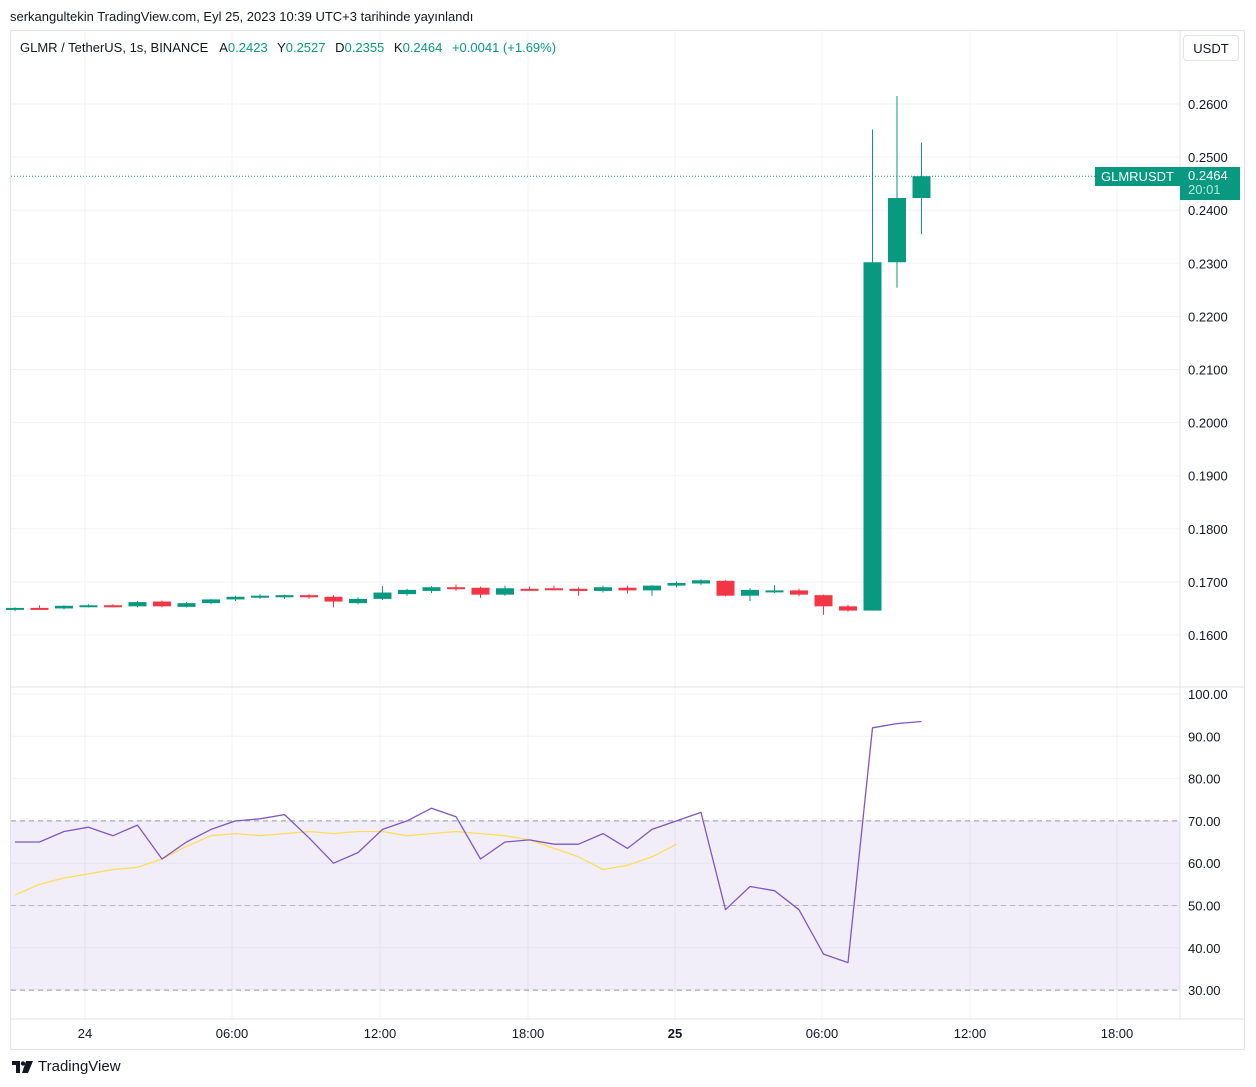 Image resolution: width=1256 pixels, height=1087 pixels. What do you see at coordinates (1211, 48) in the screenshot?
I see `currency-button: USDT` at bounding box center [1211, 48].